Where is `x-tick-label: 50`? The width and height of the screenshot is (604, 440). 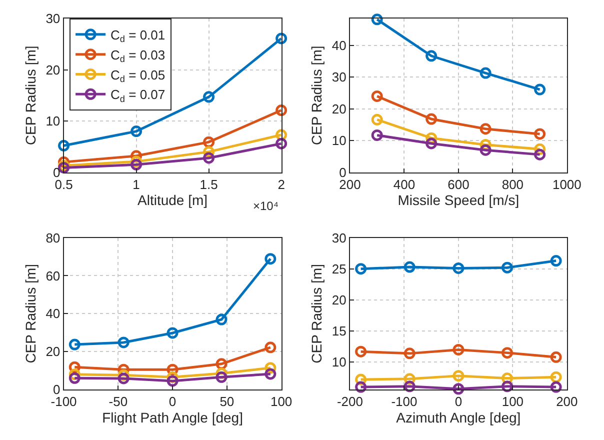 x-tick-label: 50 is located at coordinates (227, 402).